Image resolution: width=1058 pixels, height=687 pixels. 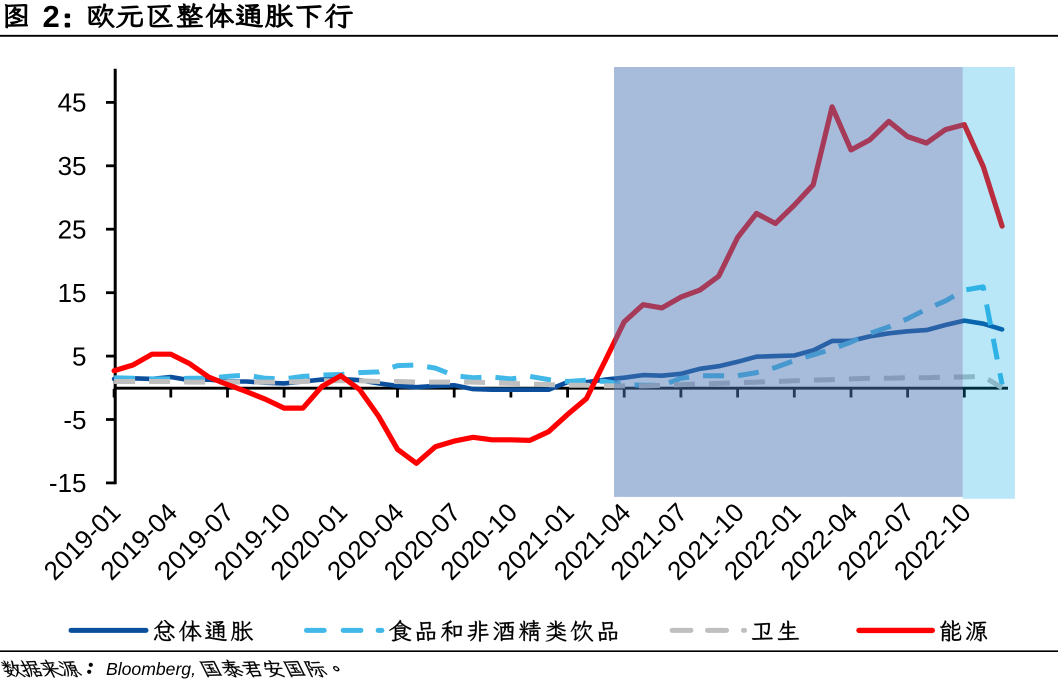 What do you see at coordinates (72, 293) in the screenshot?
I see `svg-text: 15` at bounding box center [72, 293].